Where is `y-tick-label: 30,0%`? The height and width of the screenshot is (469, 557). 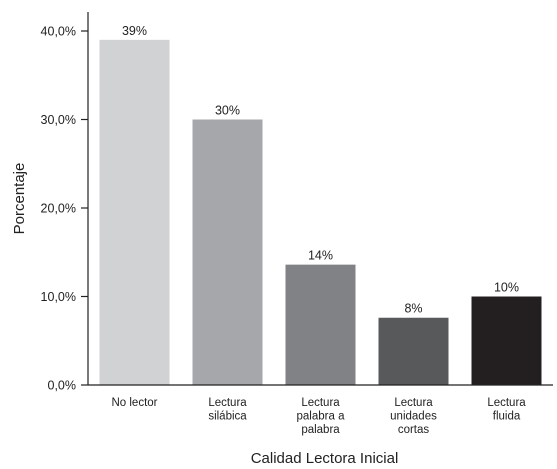 y-tick-label: 30,0% is located at coordinates (58, 120).